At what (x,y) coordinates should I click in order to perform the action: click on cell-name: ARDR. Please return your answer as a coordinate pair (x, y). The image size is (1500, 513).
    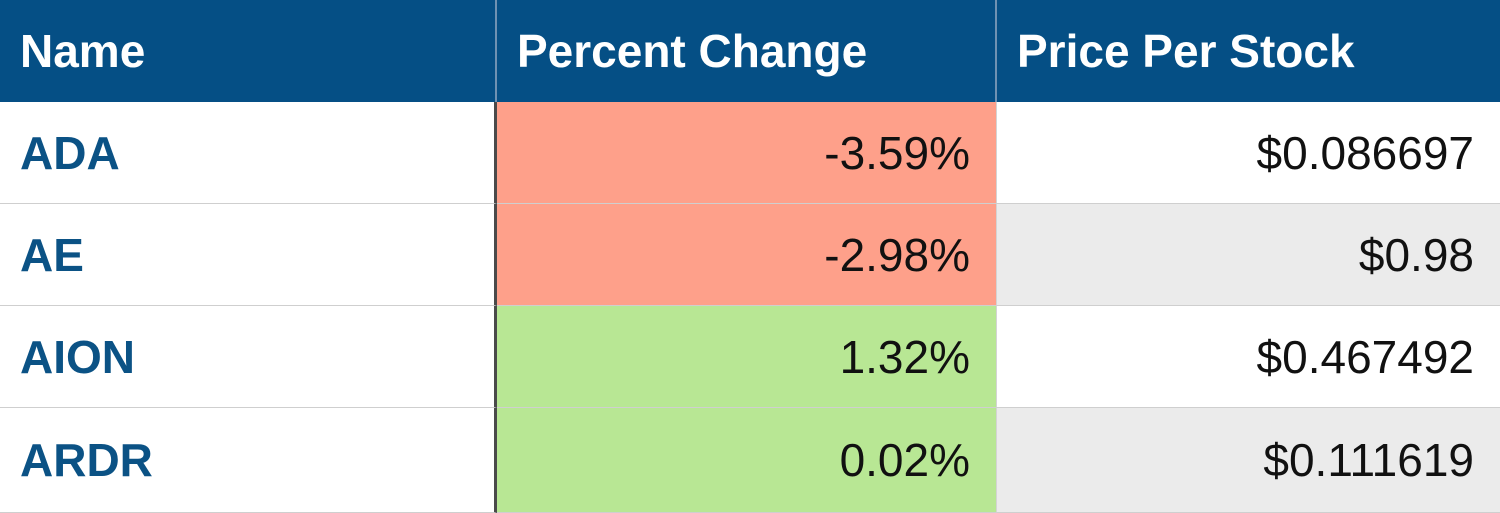
    Looking at the image, I should click on (248, 460).